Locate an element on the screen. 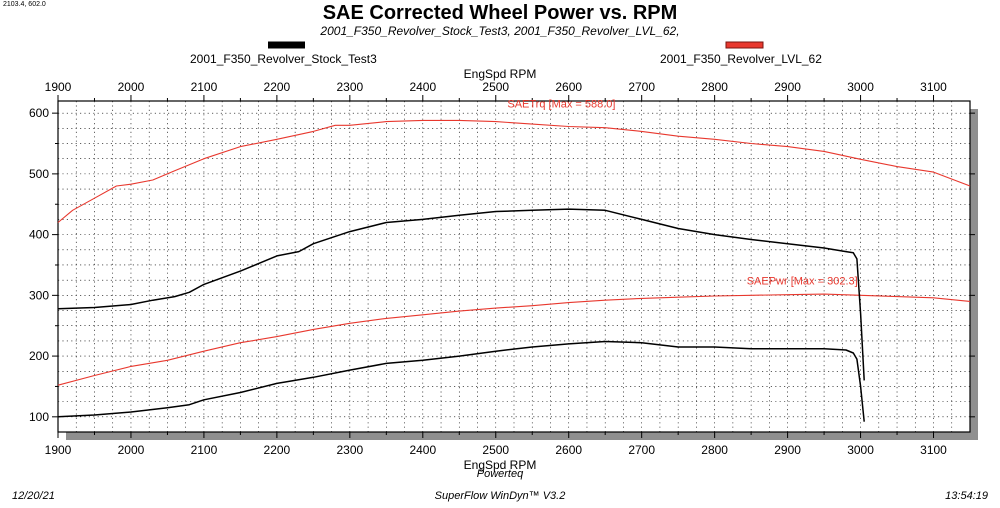 The width and height of the screenshot is (1000, 508). x-tick-label-top: 2000 is located at coordinates (131, 87).